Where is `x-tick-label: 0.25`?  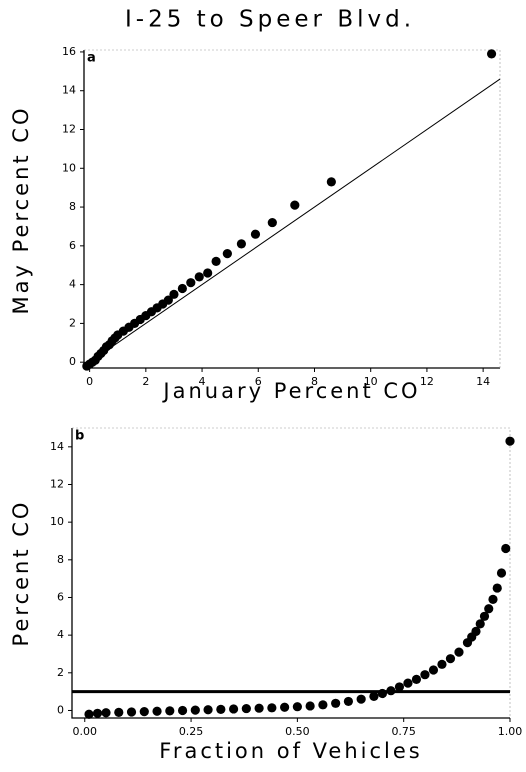 x-tick-label: 0.25 is located at coordinates (191, 731).